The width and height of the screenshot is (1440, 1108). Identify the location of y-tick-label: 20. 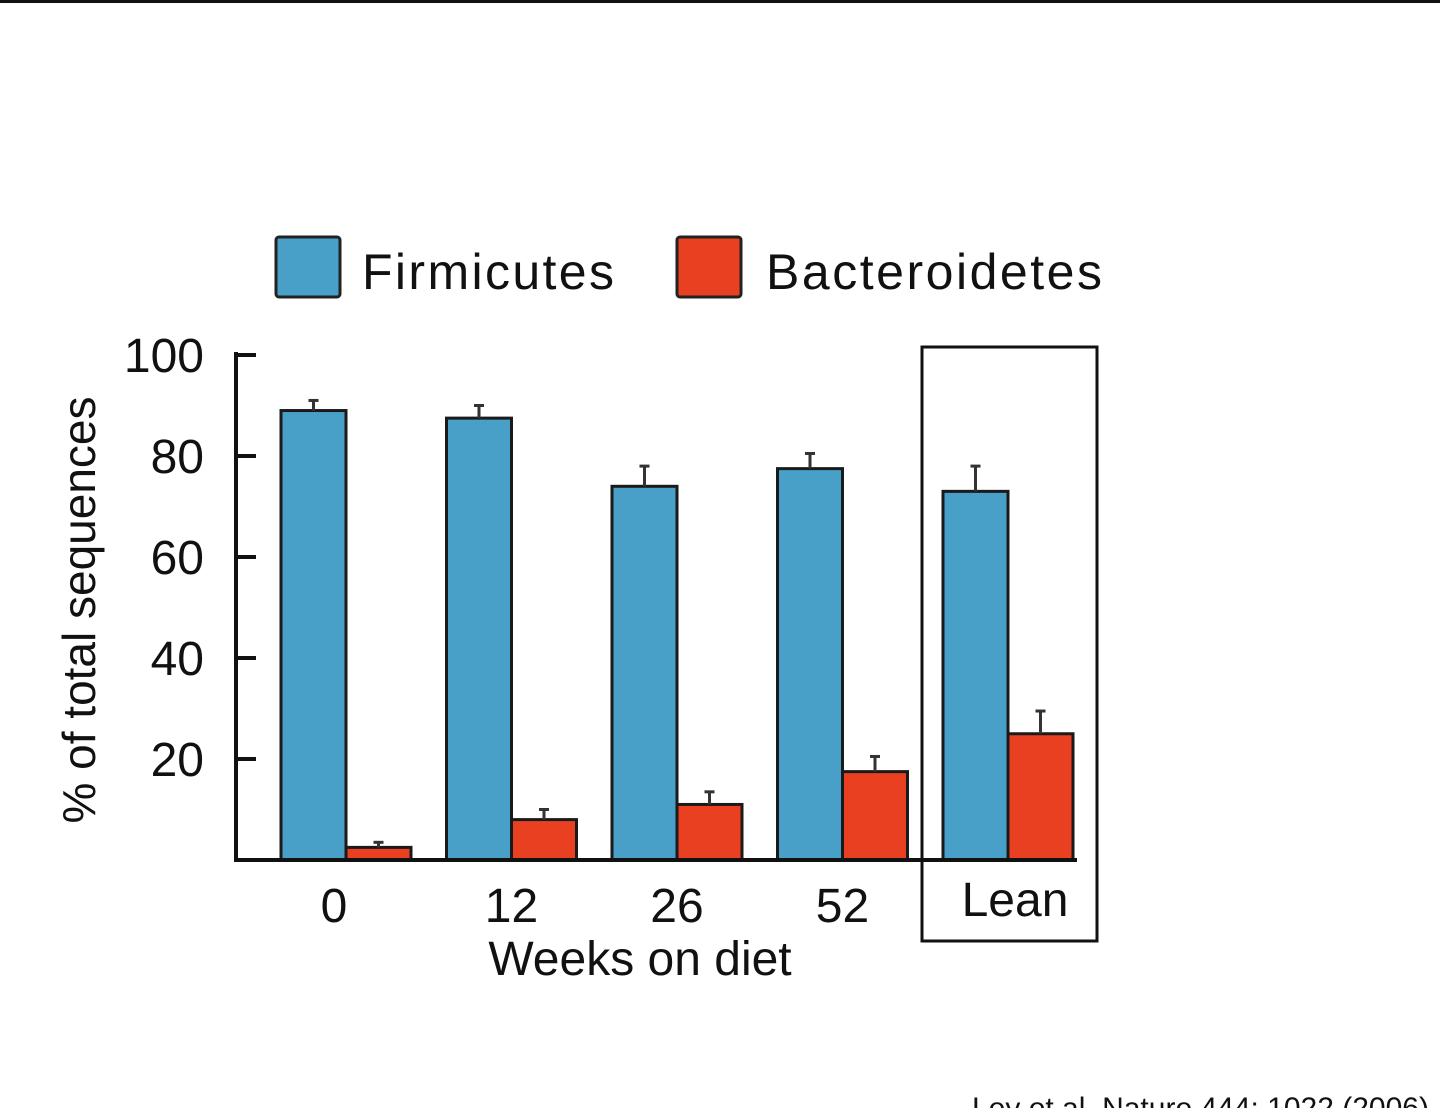
(177, 760).